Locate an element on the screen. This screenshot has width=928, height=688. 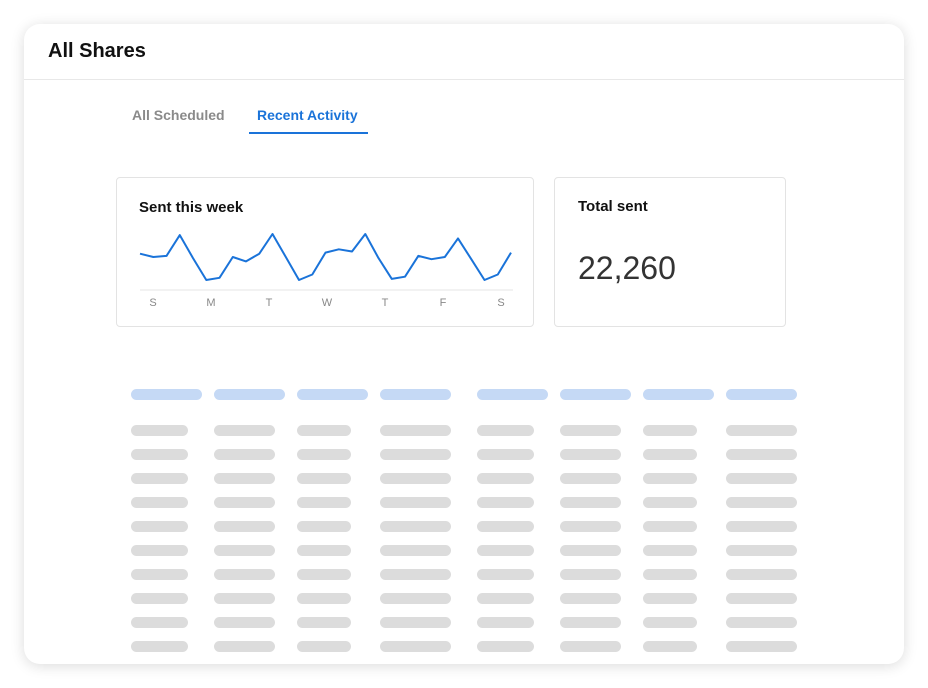
sparkline-line is located at coordinates (325, 257).